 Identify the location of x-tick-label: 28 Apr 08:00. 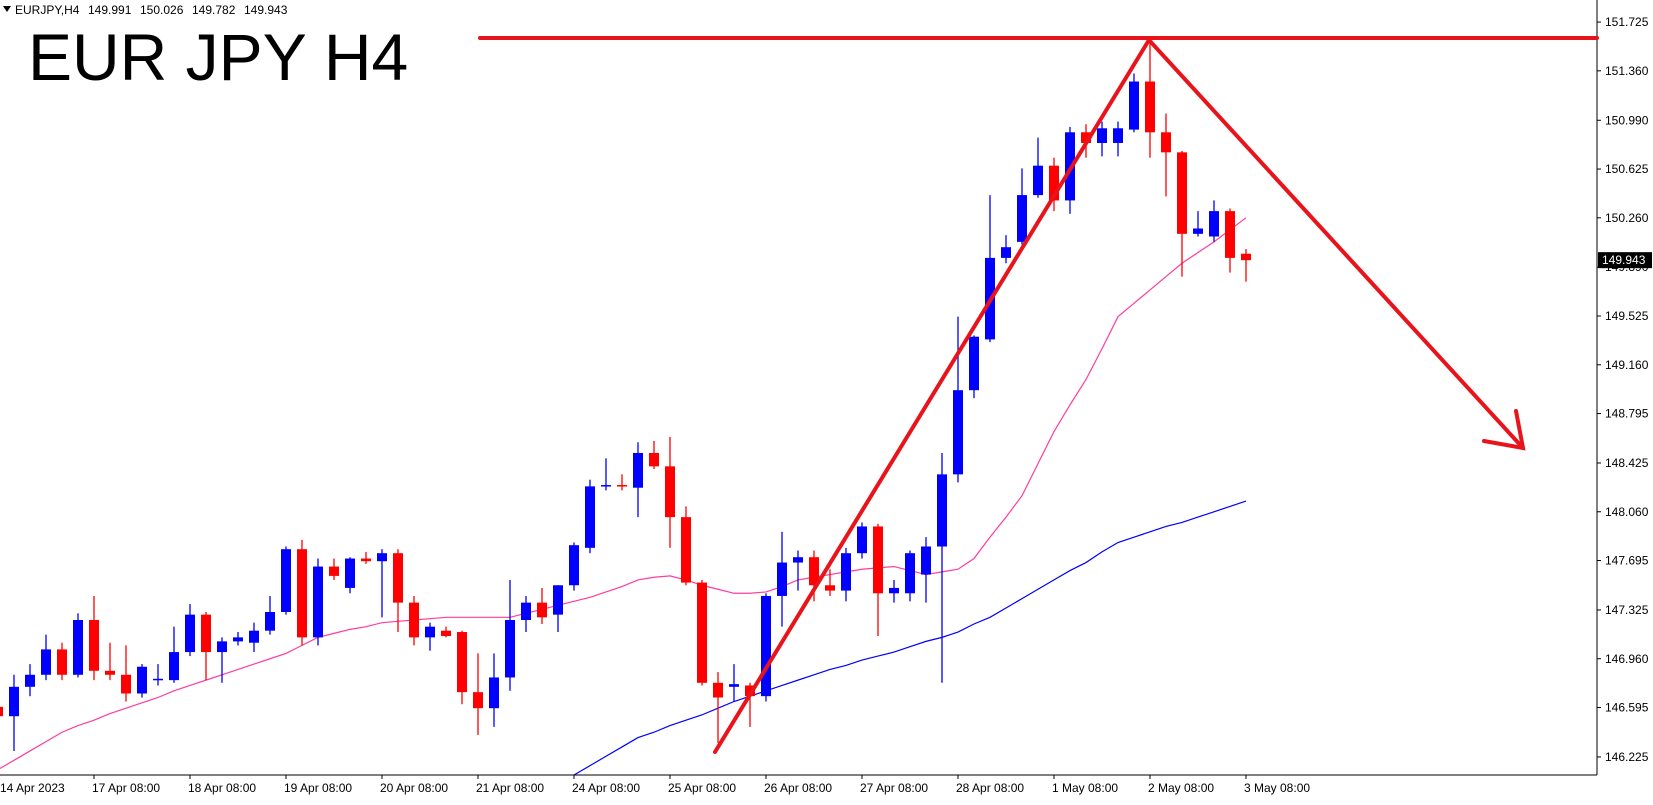
(990, 788).